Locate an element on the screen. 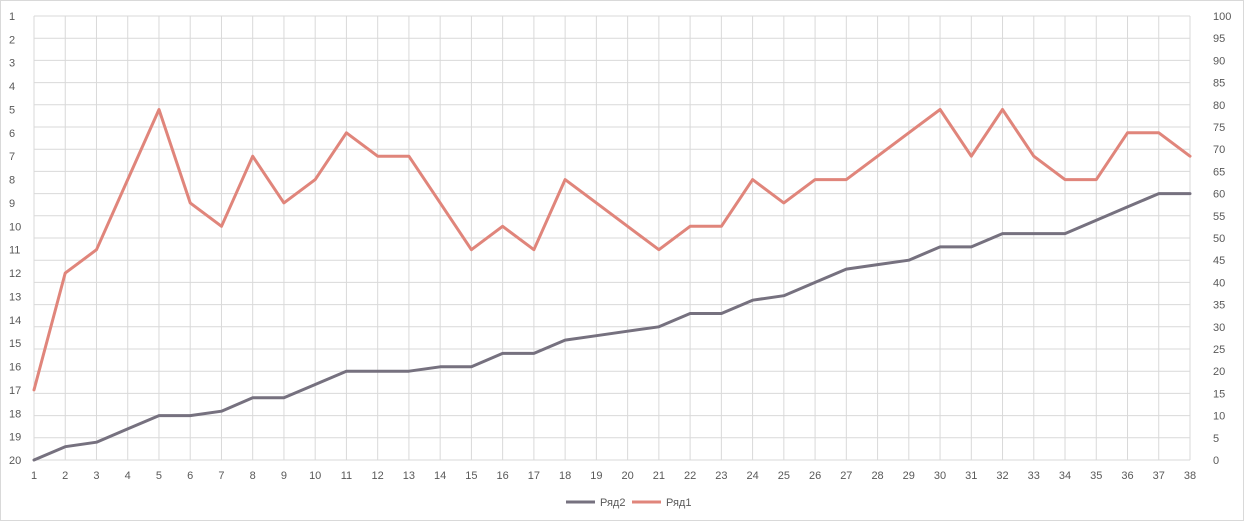  legend: Ряд2 Ряд1 is located at coordinates (628, 503).